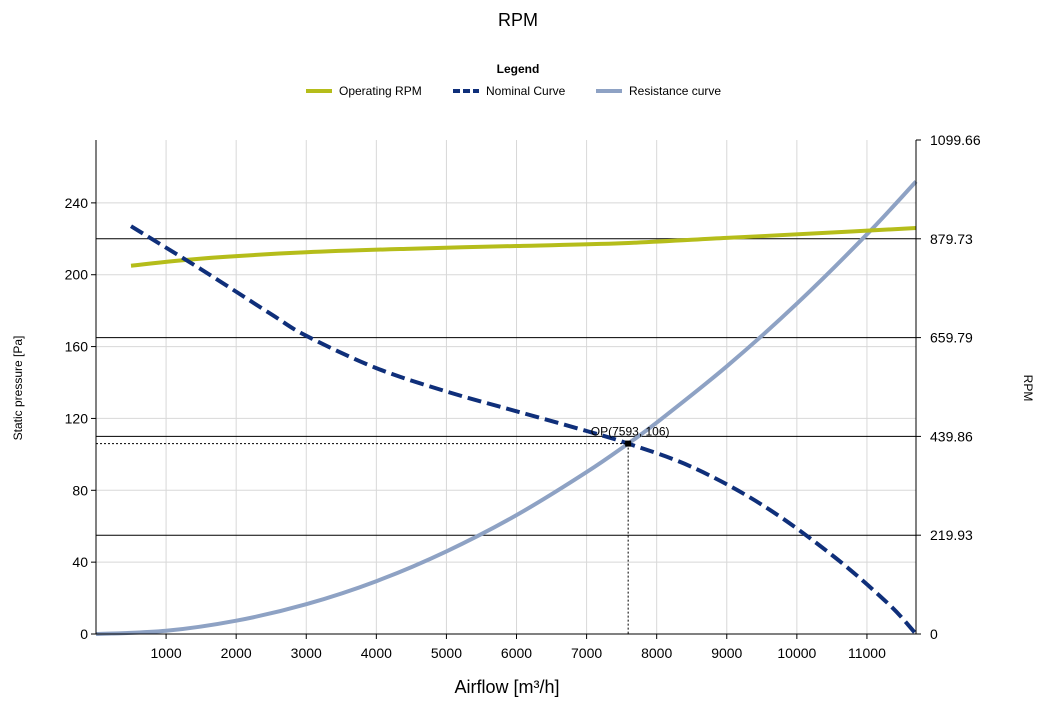  I want to click on y2-tick-label: 1099.66, so click(955, 140).